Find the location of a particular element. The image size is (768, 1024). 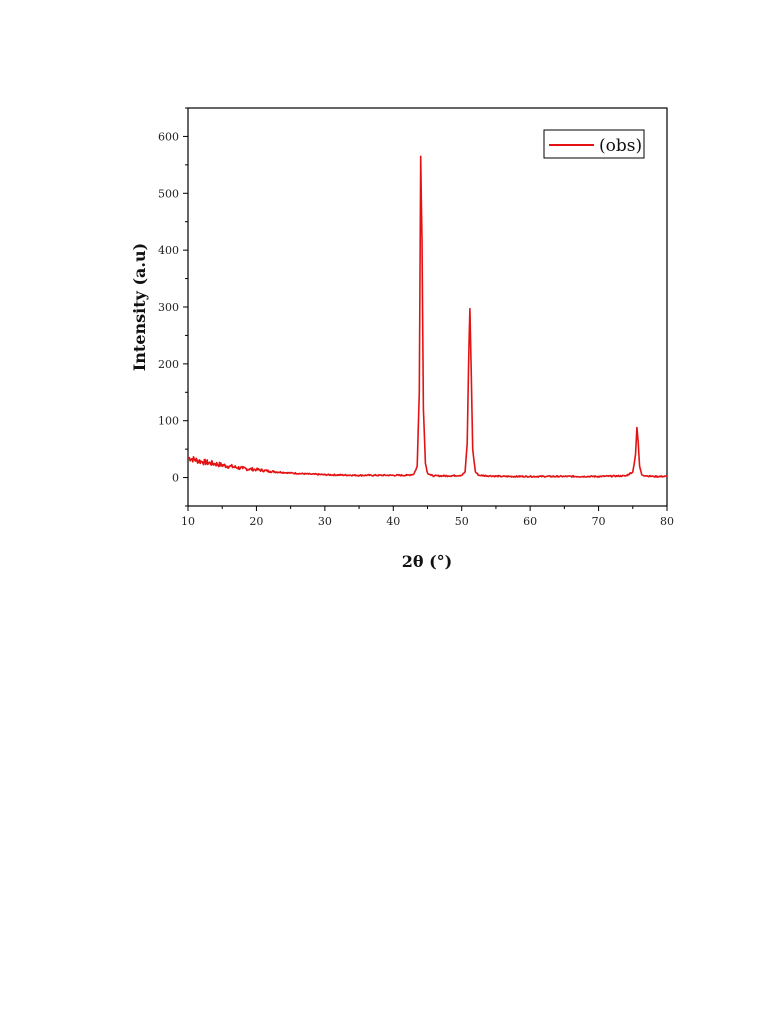

x-axis-title: 2θ (°) is located at coordinates (427, 561).